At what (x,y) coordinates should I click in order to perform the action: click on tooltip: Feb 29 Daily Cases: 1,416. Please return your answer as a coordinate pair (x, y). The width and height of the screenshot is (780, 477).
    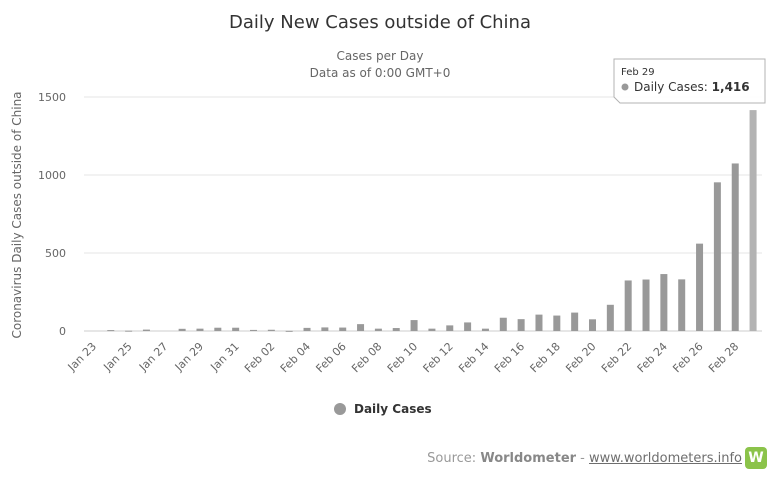
    Looking at the image, I should click on (689, 81).